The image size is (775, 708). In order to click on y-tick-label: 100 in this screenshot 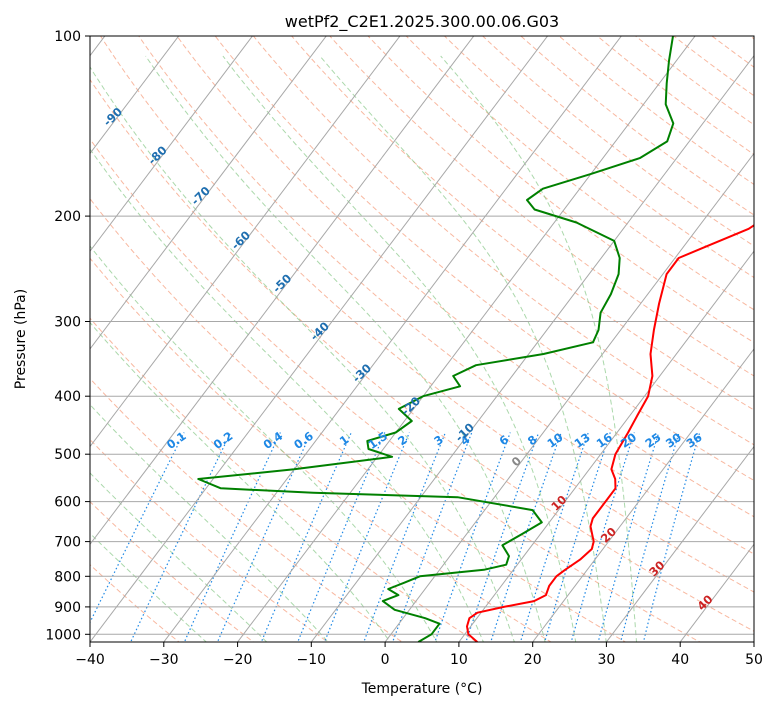, I will do `click(67, 37)`.